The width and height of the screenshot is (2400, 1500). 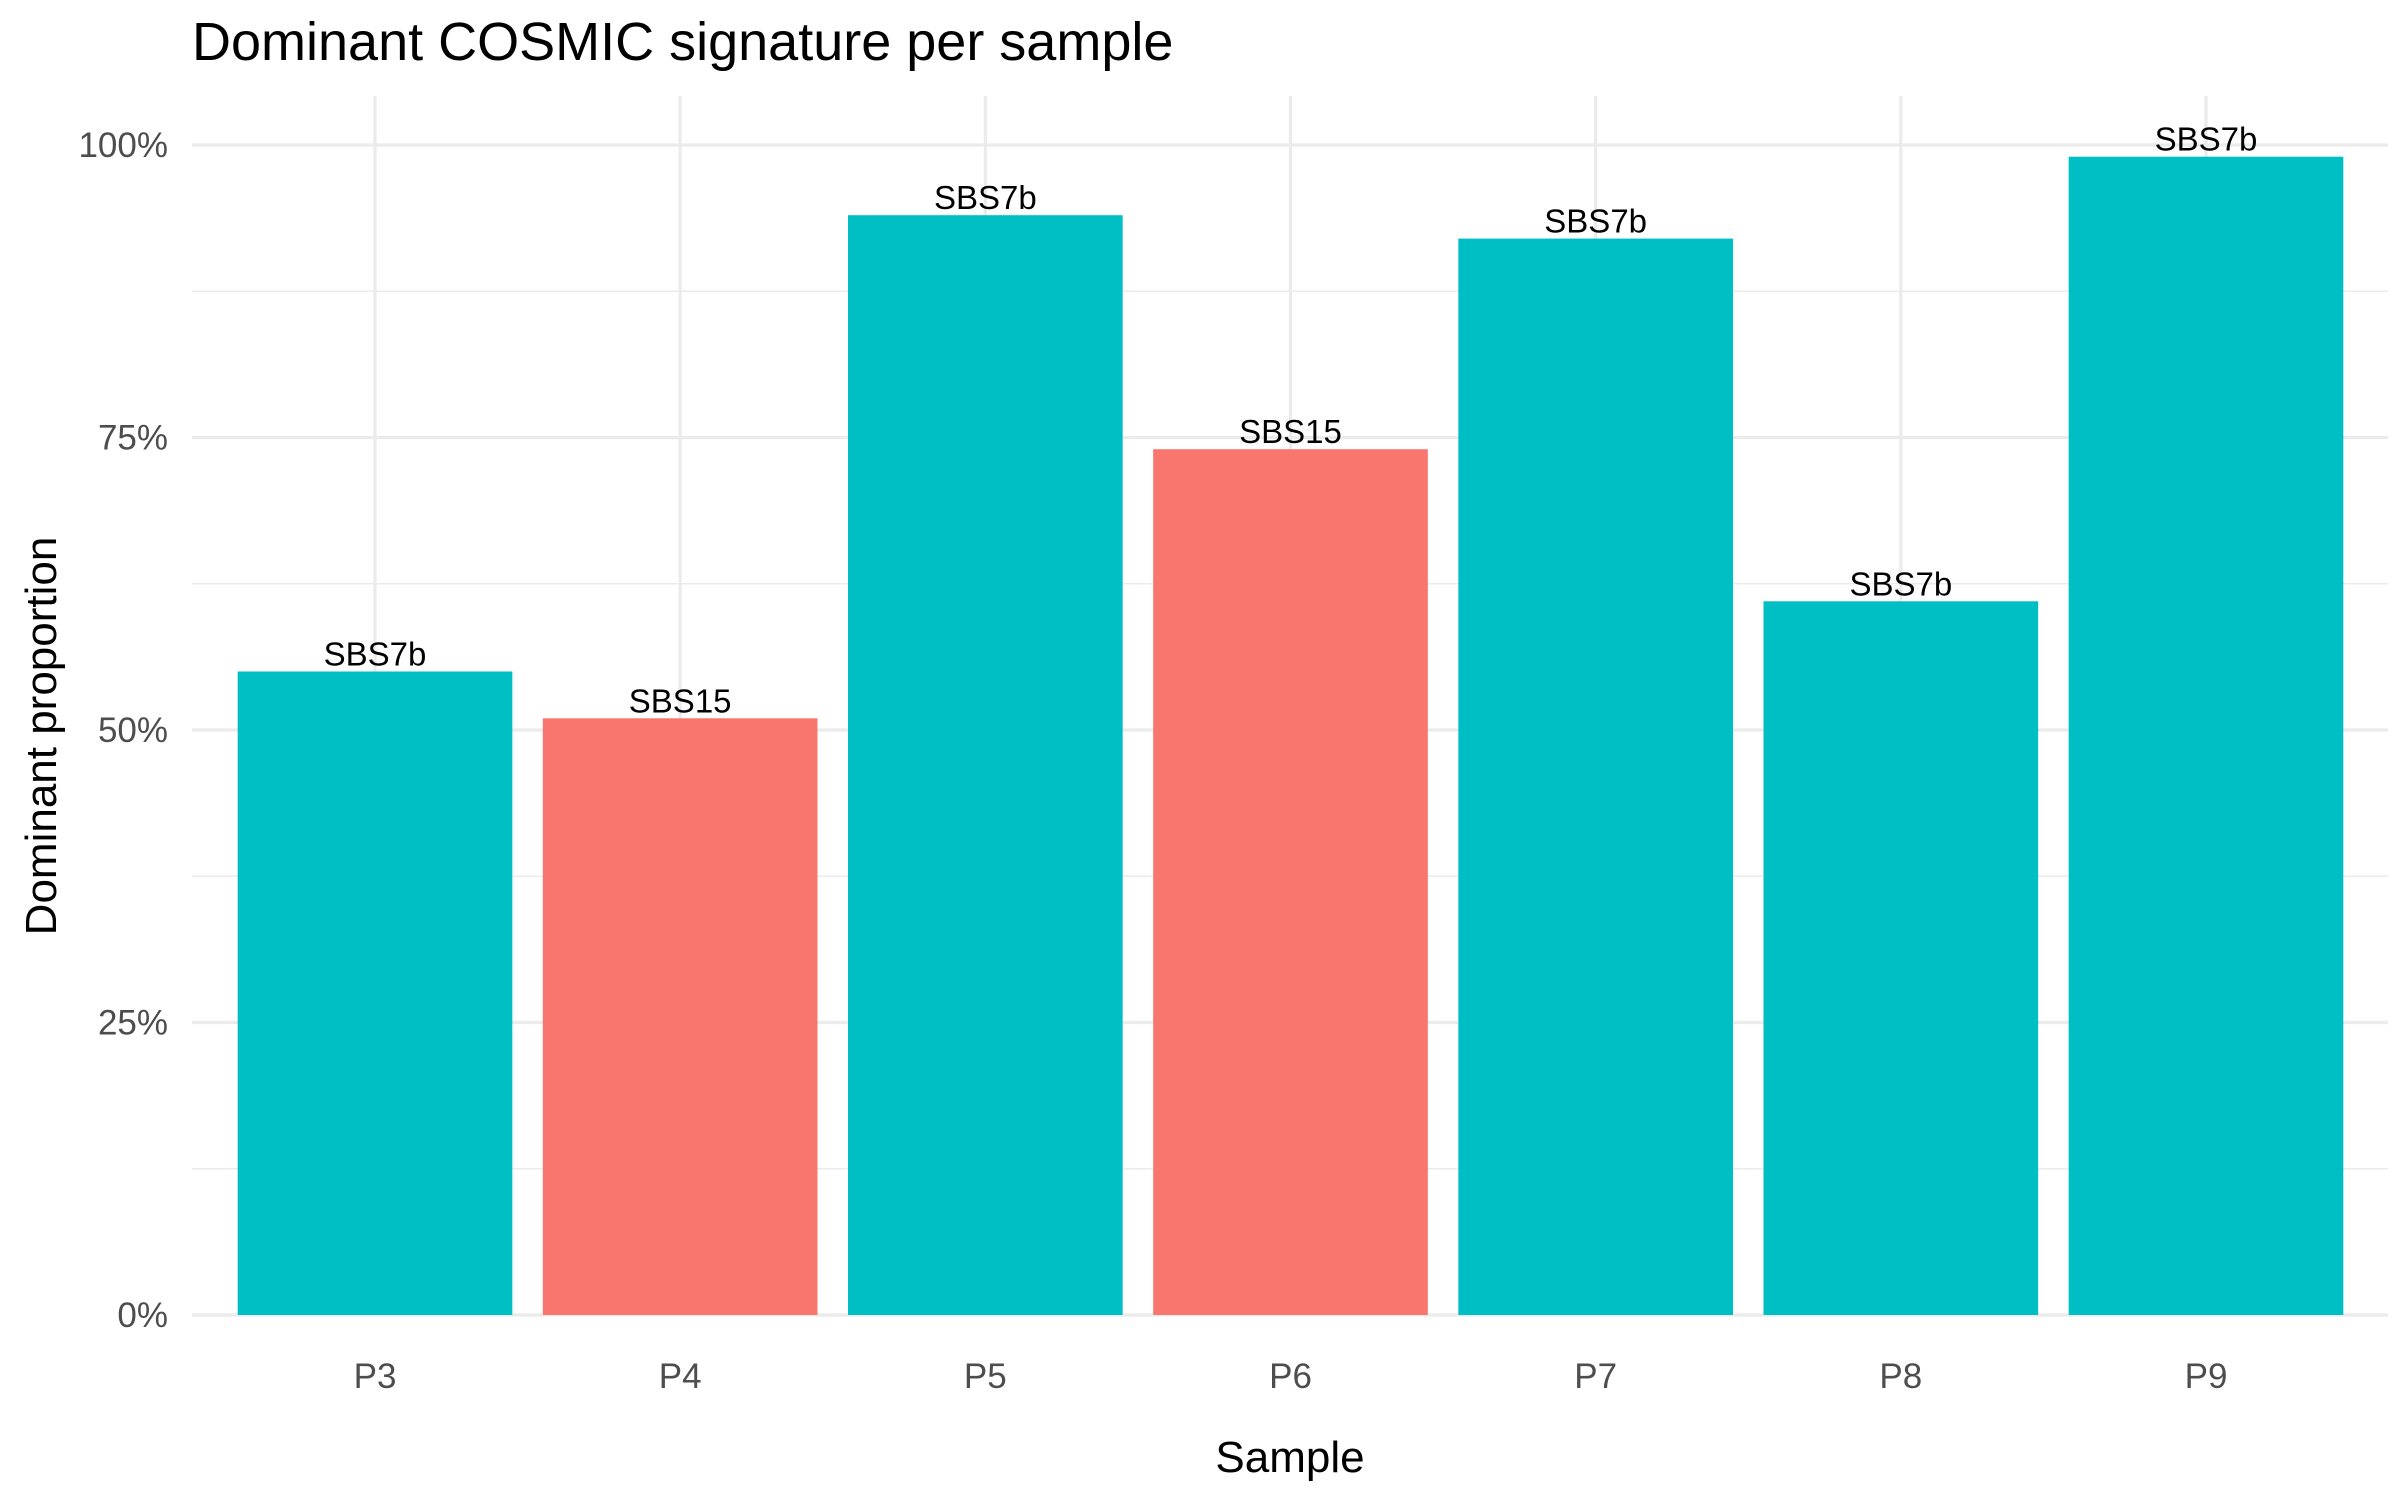 I want to click on bar-p9, so click(x=2206, y=736).